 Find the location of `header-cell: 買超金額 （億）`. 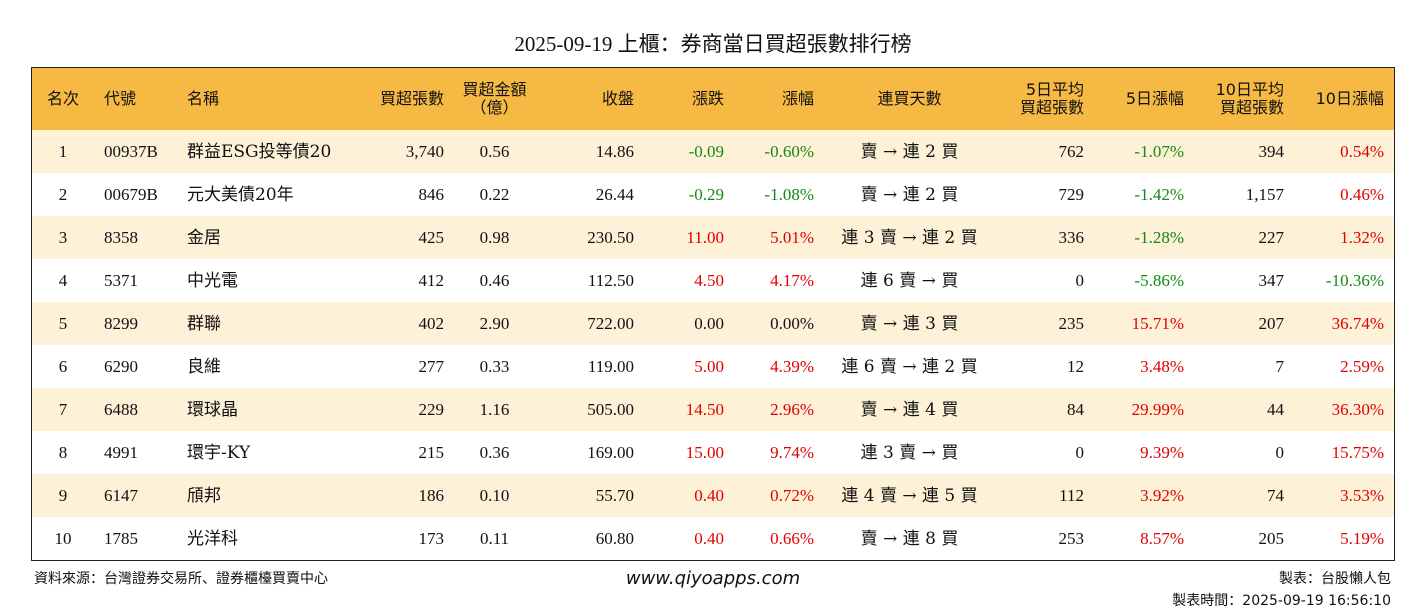

header-cell: 買超金額 （億） is located at coordinates (494, 99).